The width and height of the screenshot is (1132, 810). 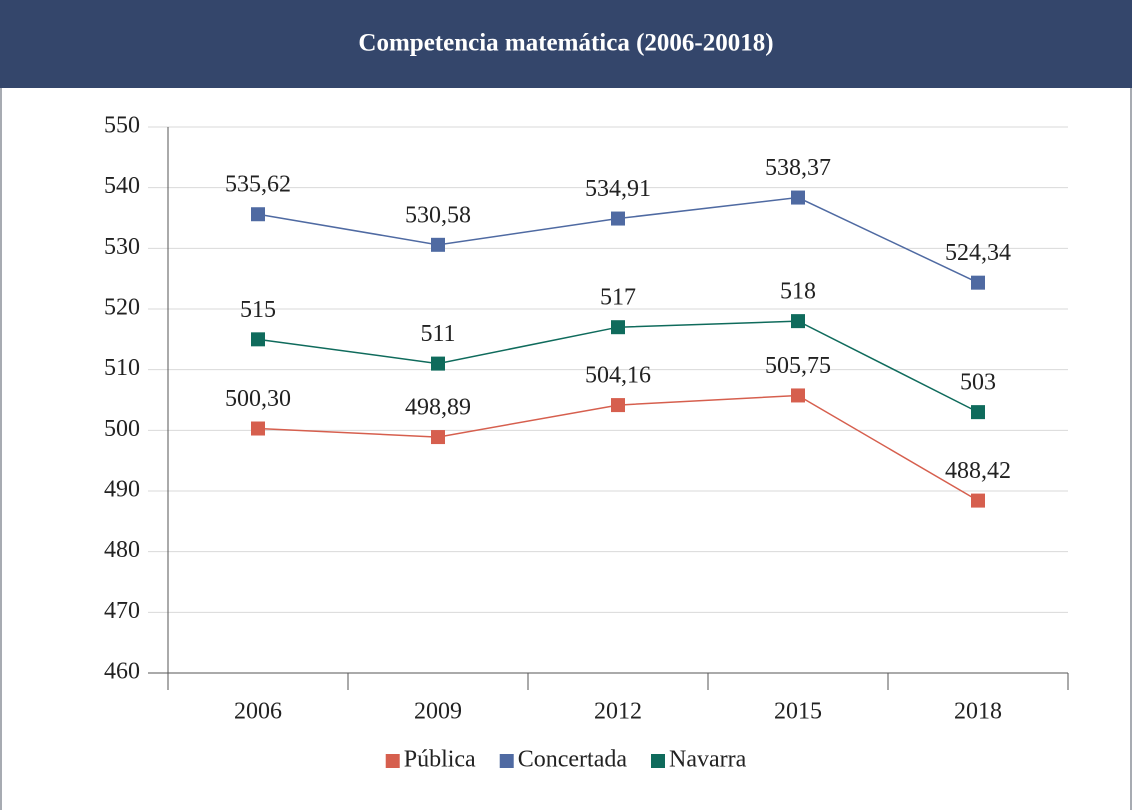 I want to click on data-label: 535,62, so click(x=258, y=185).